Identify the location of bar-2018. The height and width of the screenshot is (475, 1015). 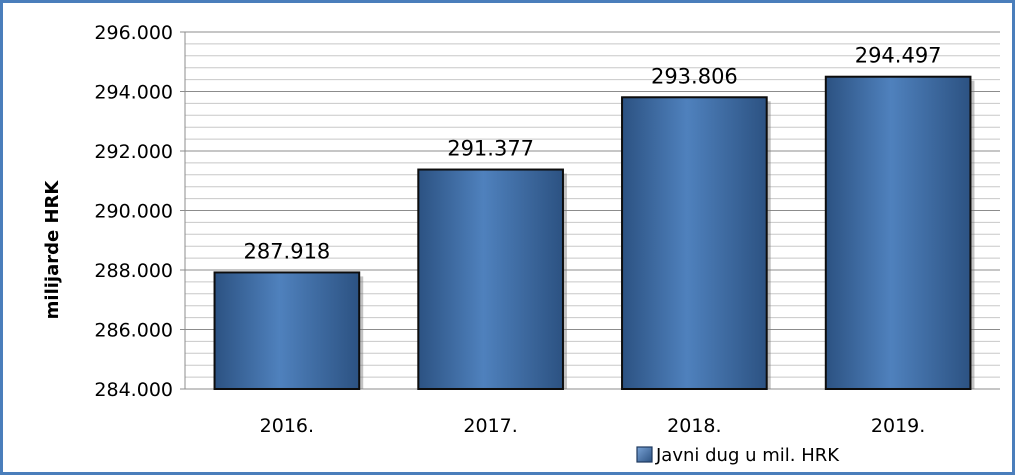
(694, 243).